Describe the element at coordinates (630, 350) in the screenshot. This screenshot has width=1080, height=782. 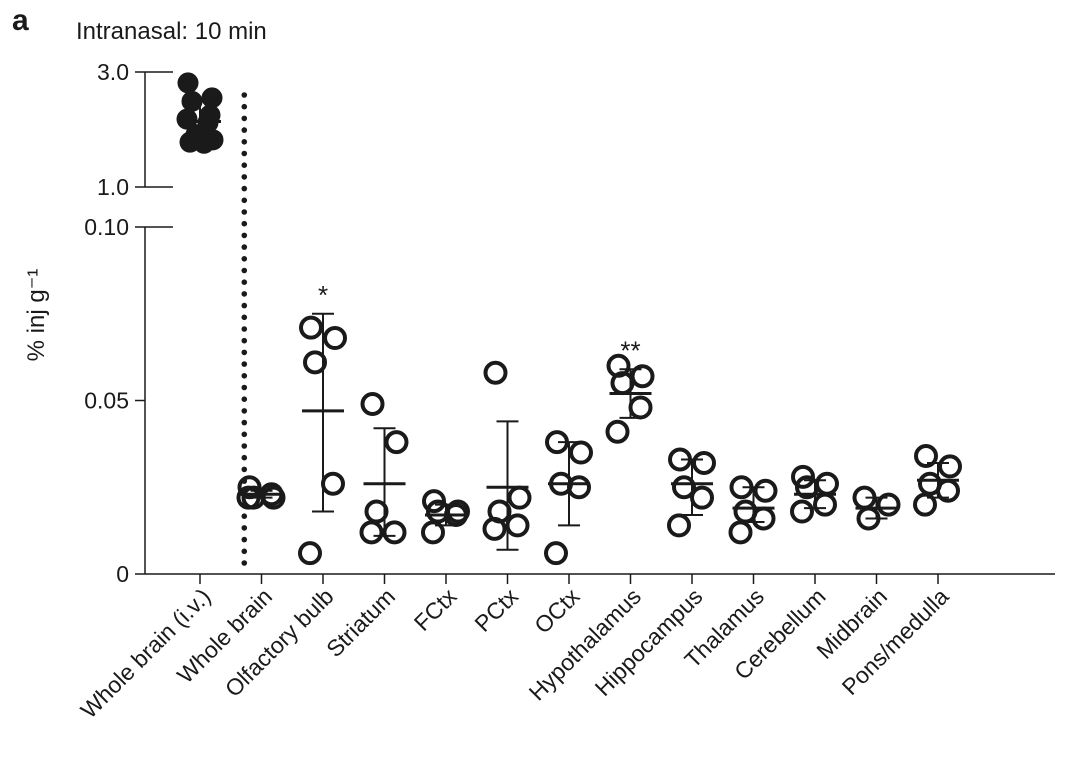
I see `significance-label: **` at that location.